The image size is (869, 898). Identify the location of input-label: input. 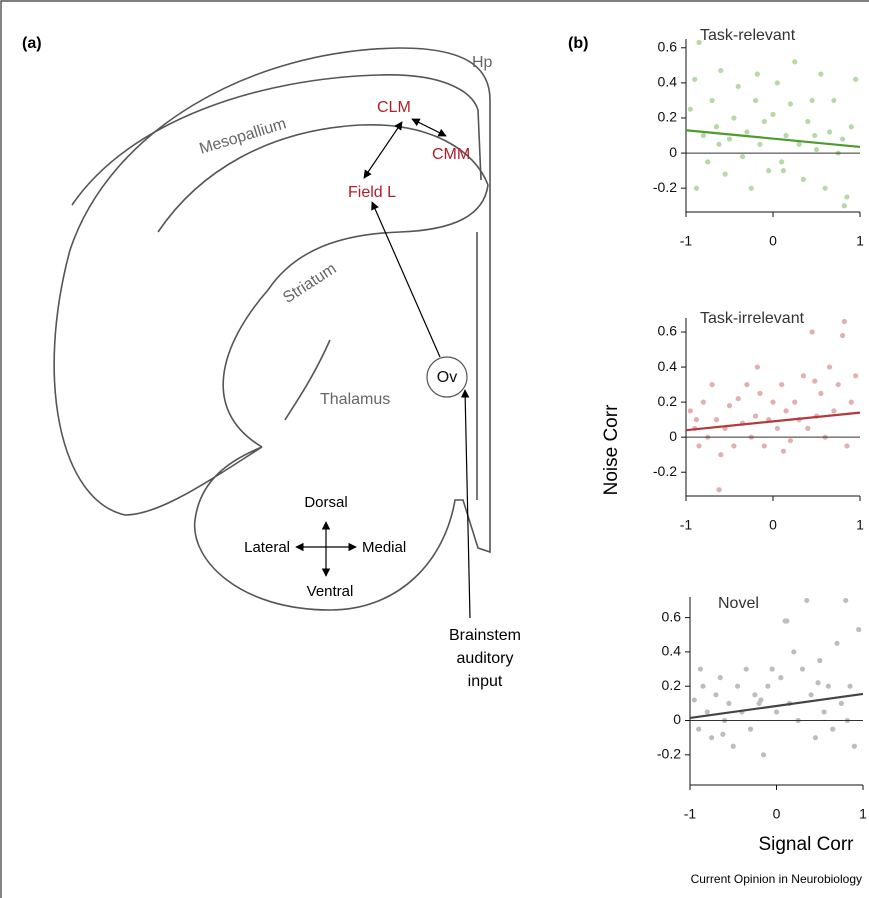
(485, 681).